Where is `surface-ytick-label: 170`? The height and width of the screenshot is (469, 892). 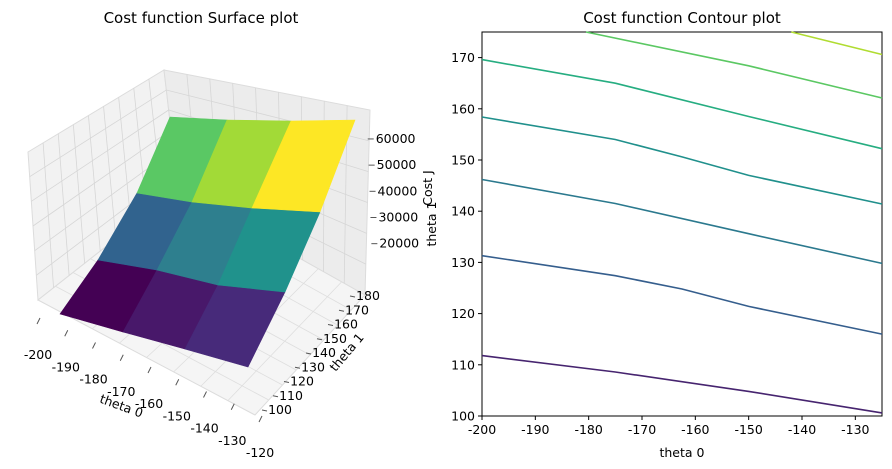 surface-ytick-label: 170 is located at coordinates (357, 309).